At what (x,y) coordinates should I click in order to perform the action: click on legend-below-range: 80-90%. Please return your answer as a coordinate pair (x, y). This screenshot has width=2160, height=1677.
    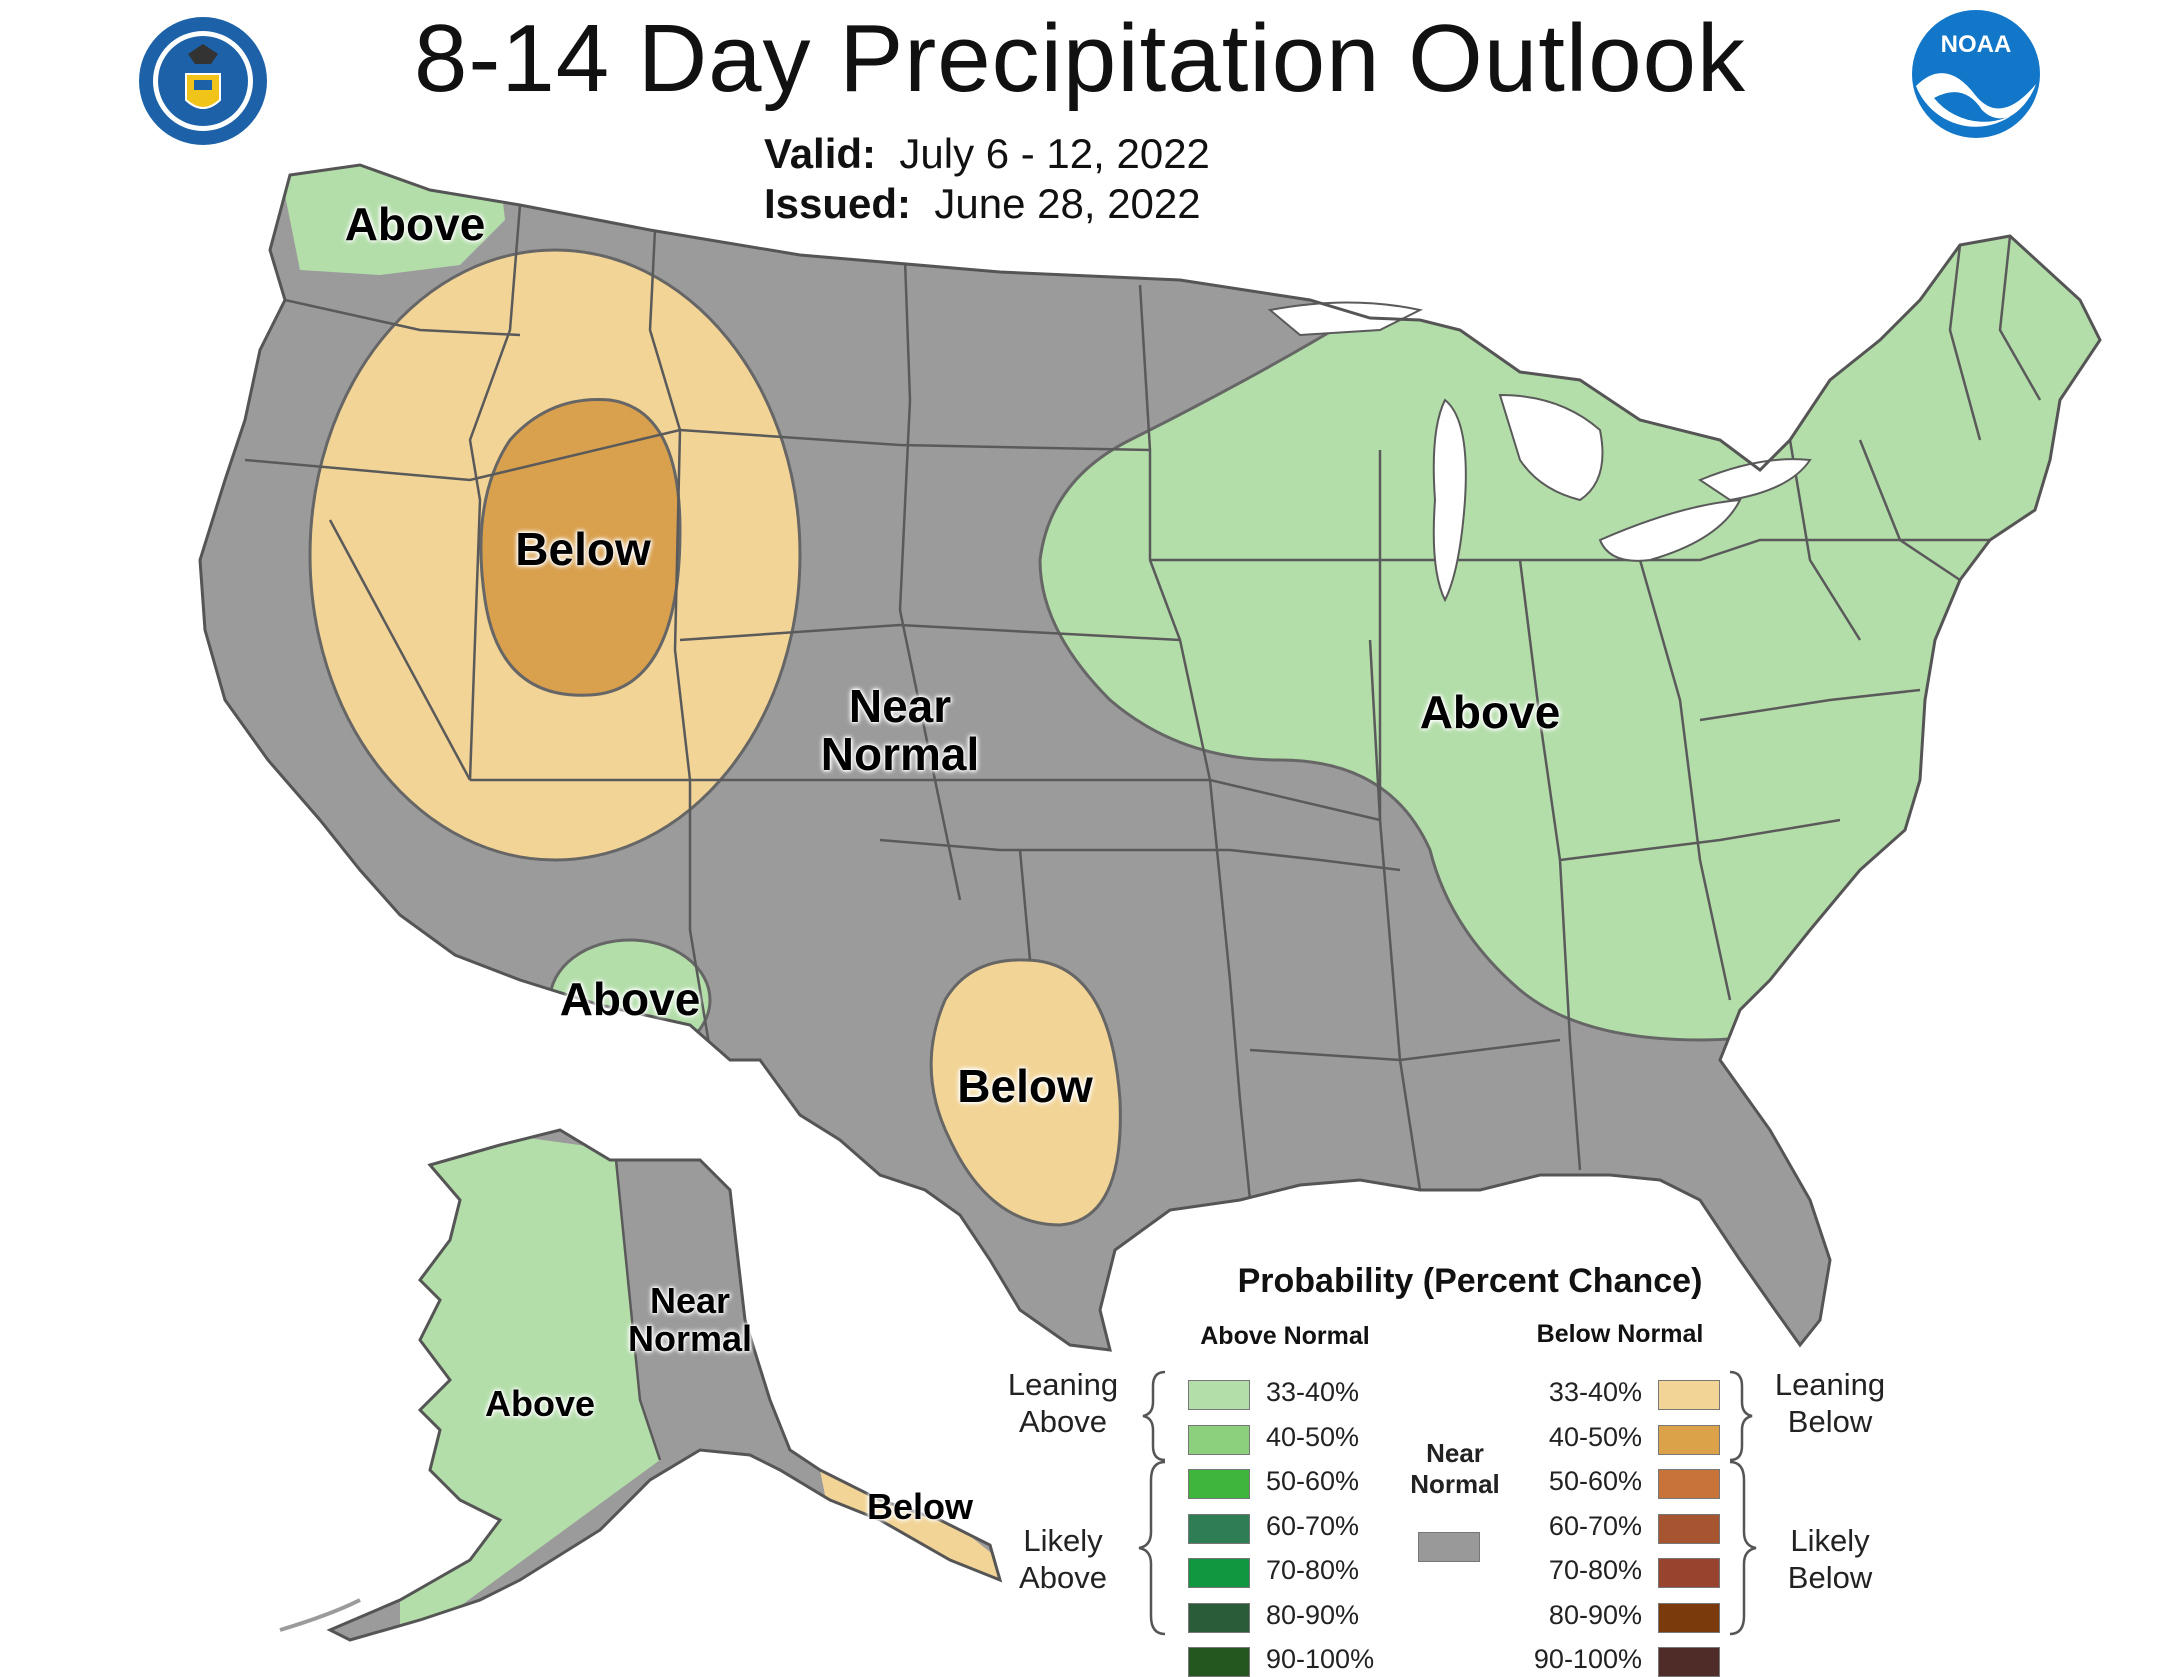
    Looking at the image, I should click on (1595, 1614).